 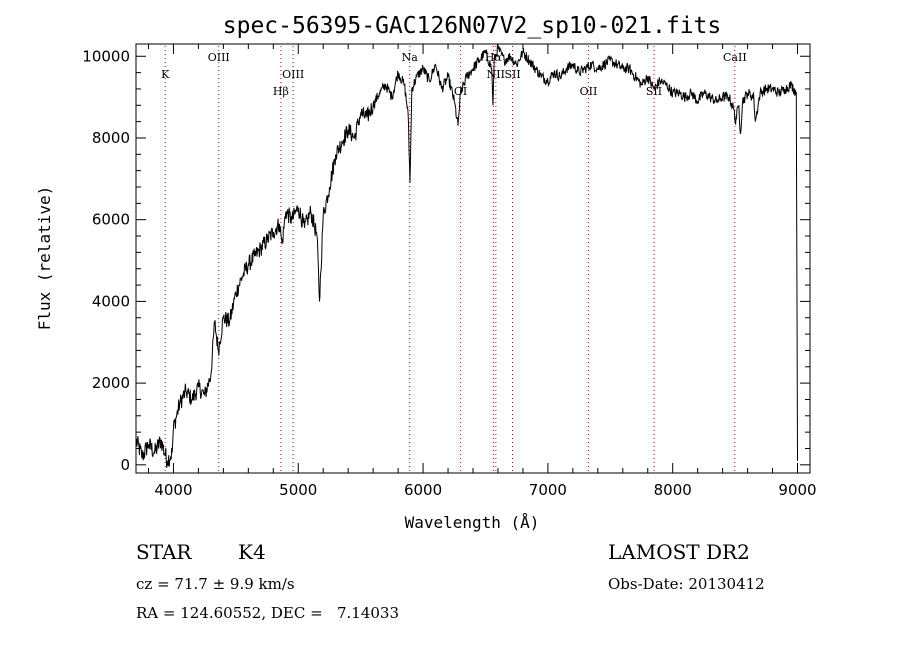 What do you see at coordinates (215, 584) in the screenshot?
I see `redshift-value: cz = 71.7 ± 9.9 km/s` at bounding box center [215, 584].